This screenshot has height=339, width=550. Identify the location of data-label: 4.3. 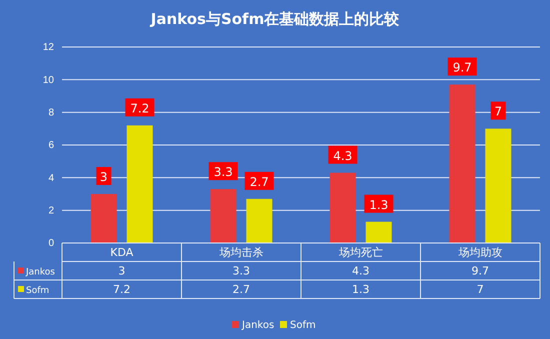
(342, 155).